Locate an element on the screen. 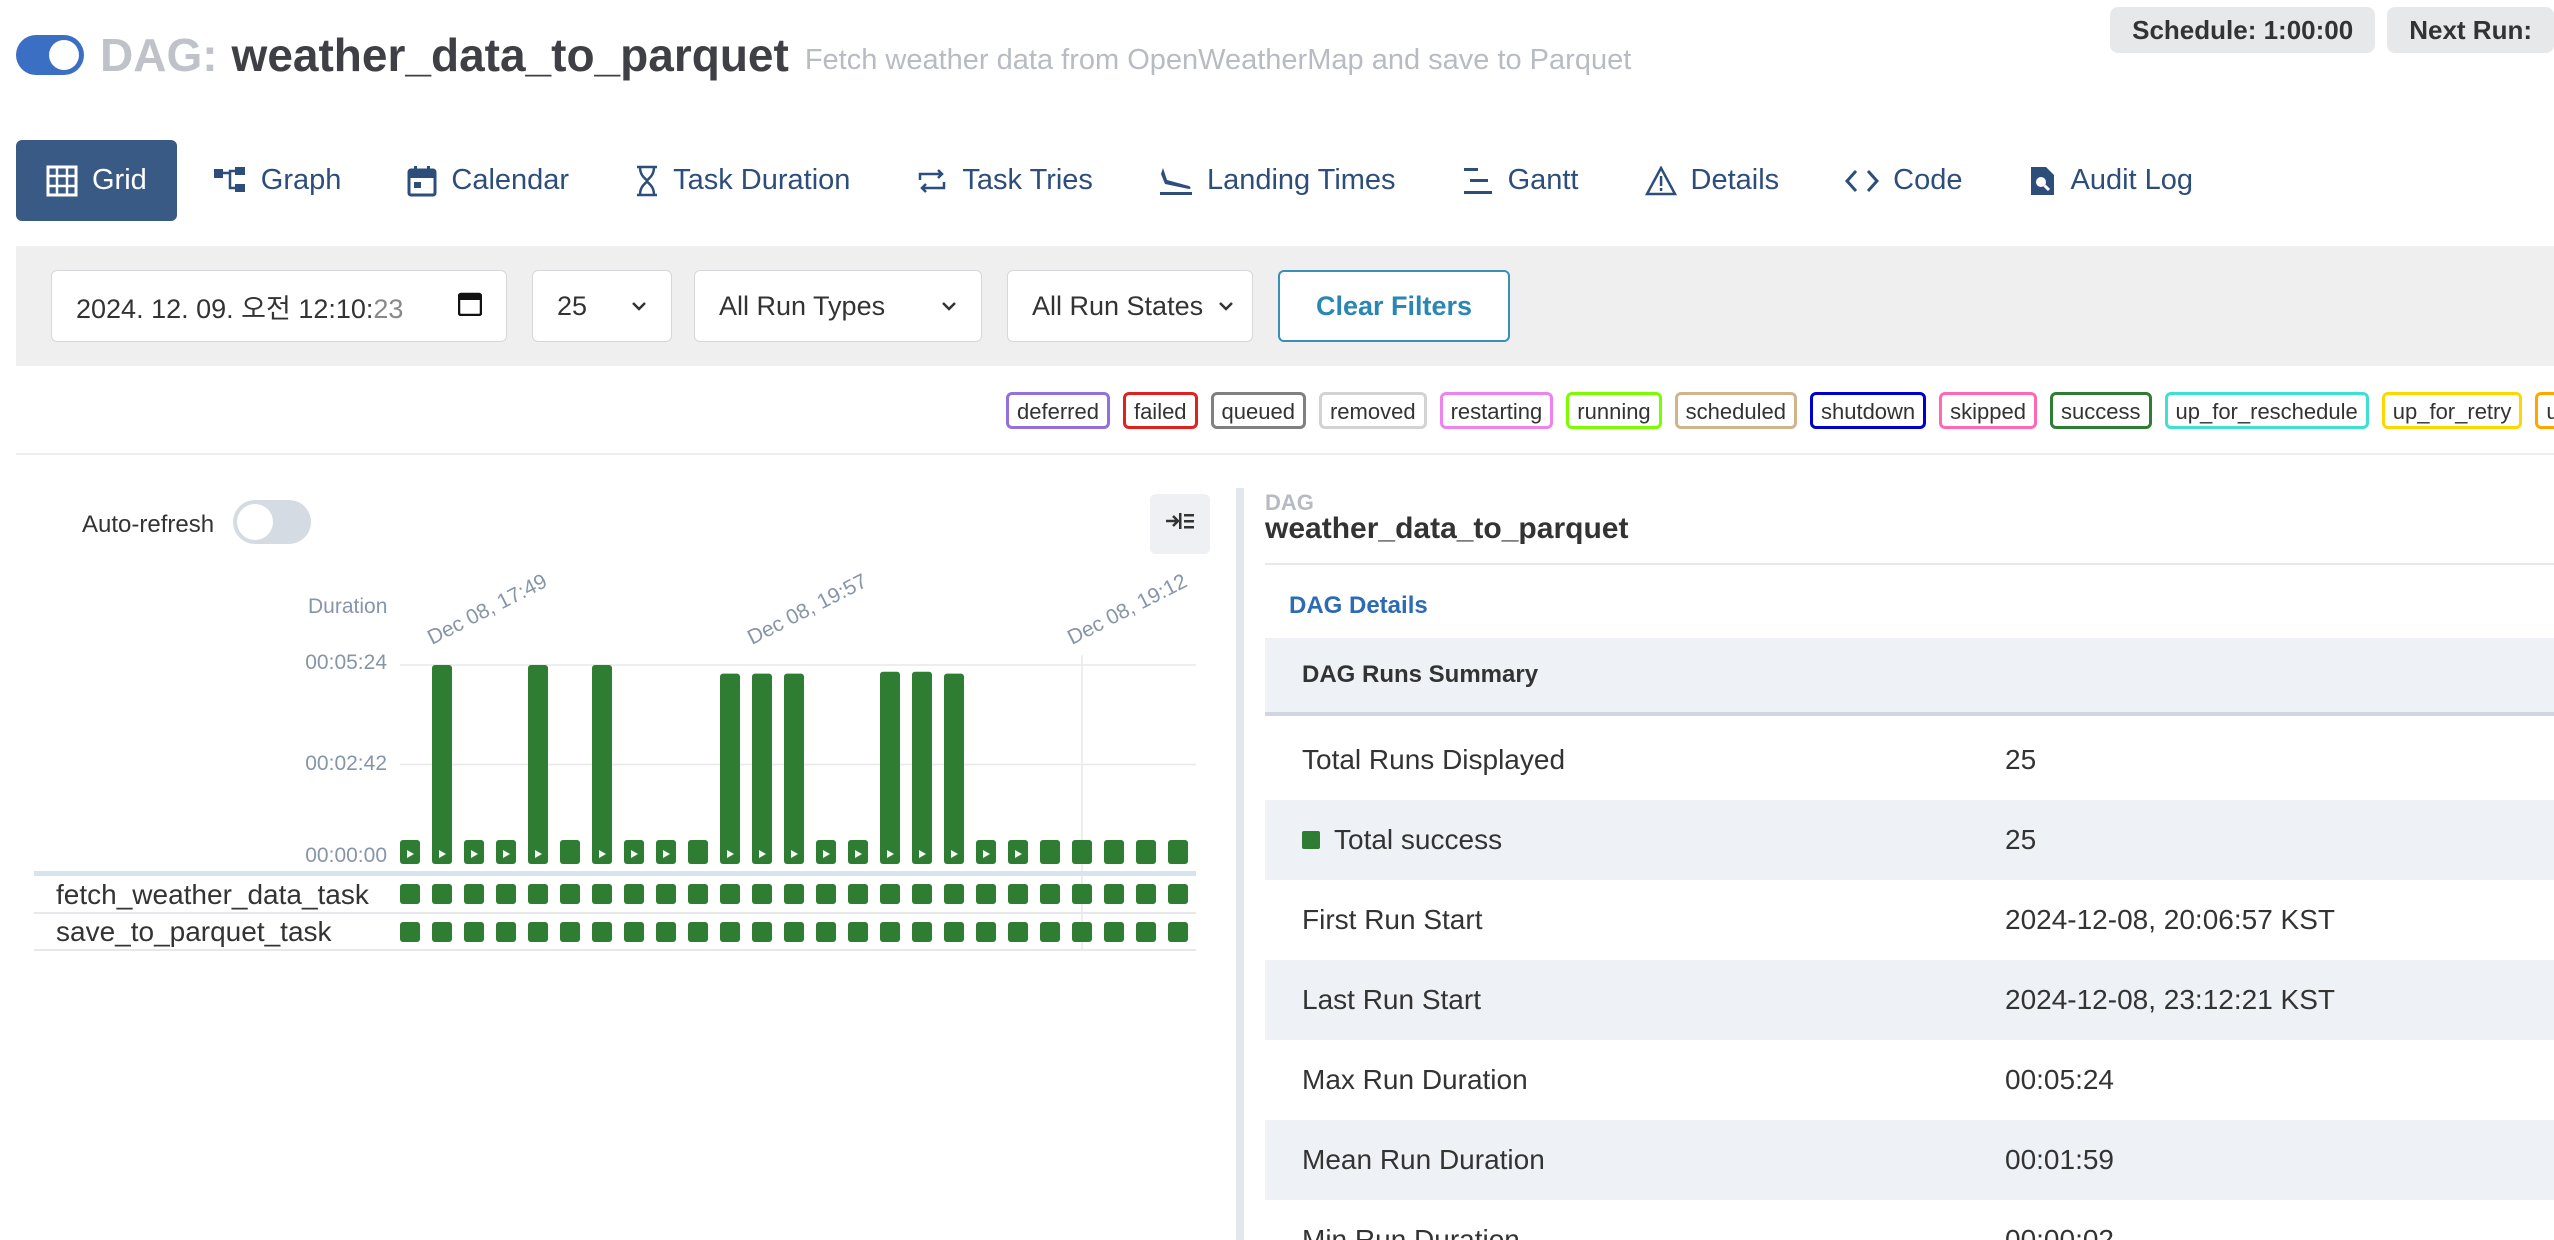 The height and width of the screenshot is (1240, 2554). tab-landing-times: Landing Times is located at coordinates (1277, 180).